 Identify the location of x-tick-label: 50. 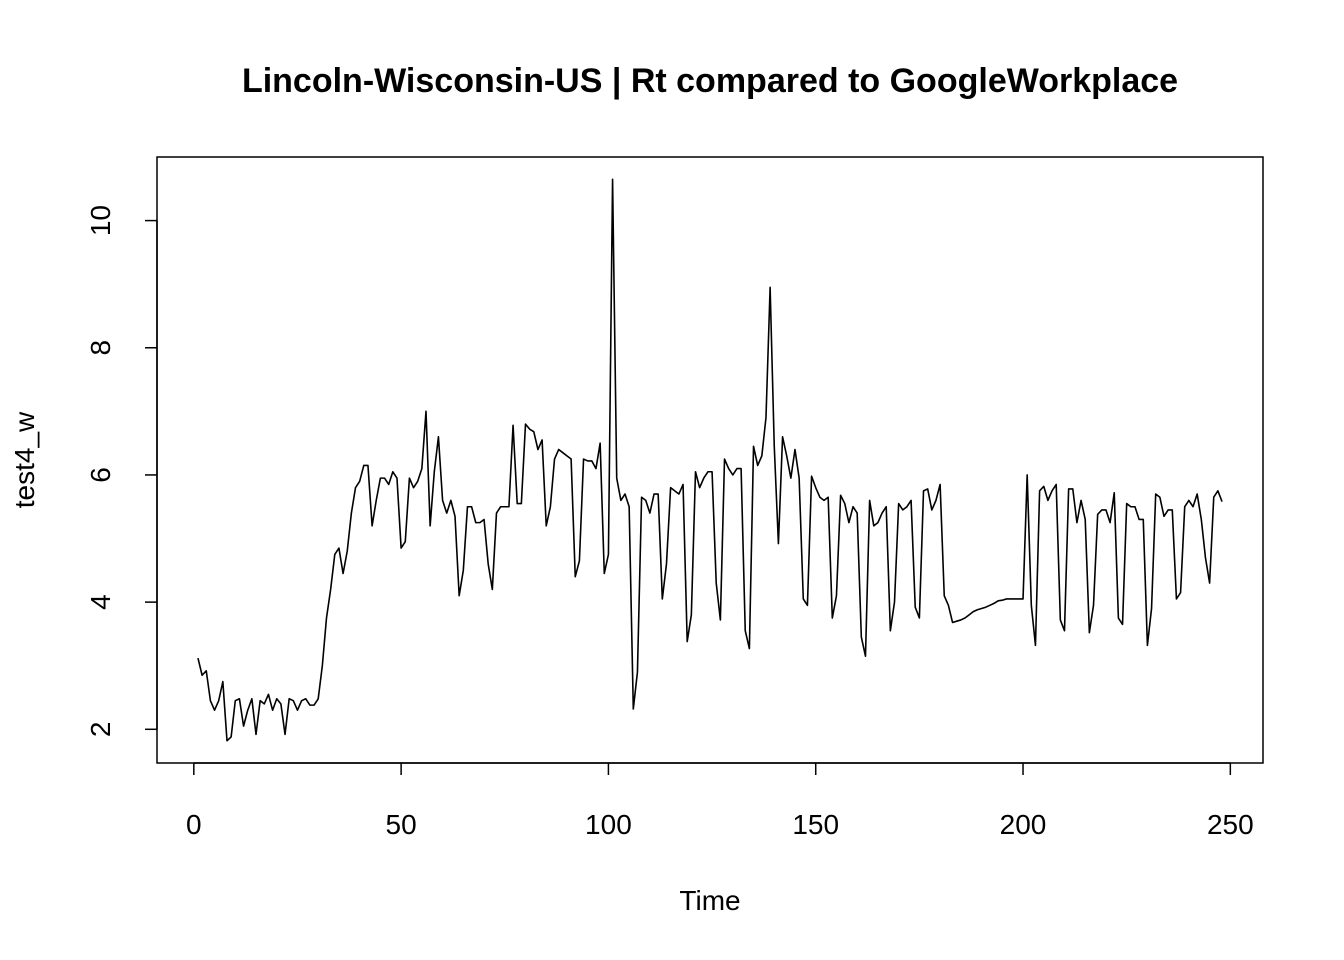
(401, 824).